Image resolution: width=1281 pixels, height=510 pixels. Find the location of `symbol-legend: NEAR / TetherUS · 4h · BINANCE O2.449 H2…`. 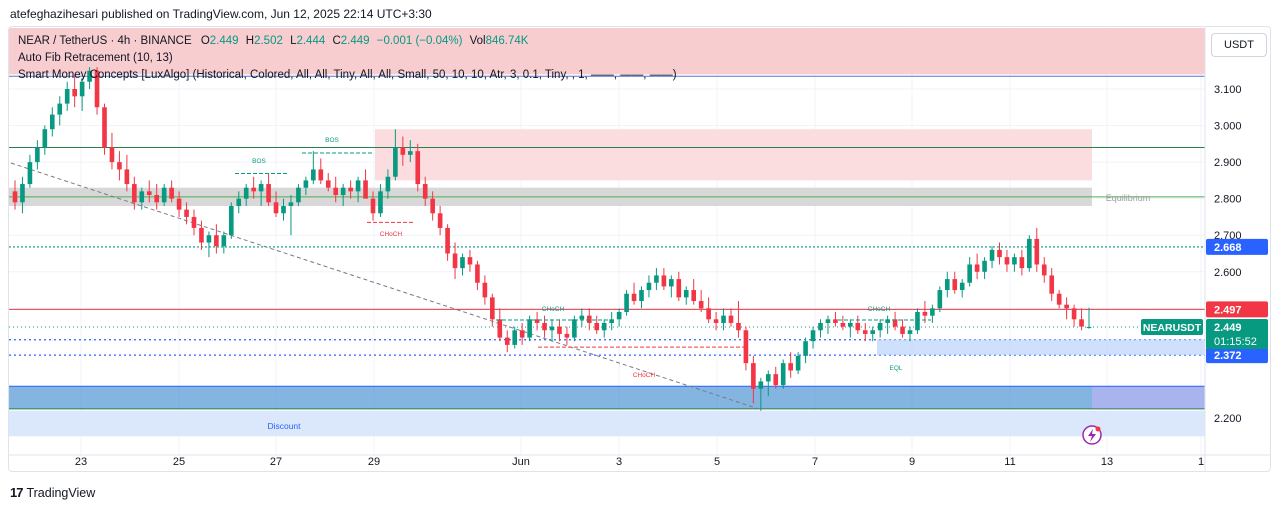

symbol-legend: NEAR / TetherUS · 4h · BINANCE O2.449 H2… is located at coordinates (273, 41).